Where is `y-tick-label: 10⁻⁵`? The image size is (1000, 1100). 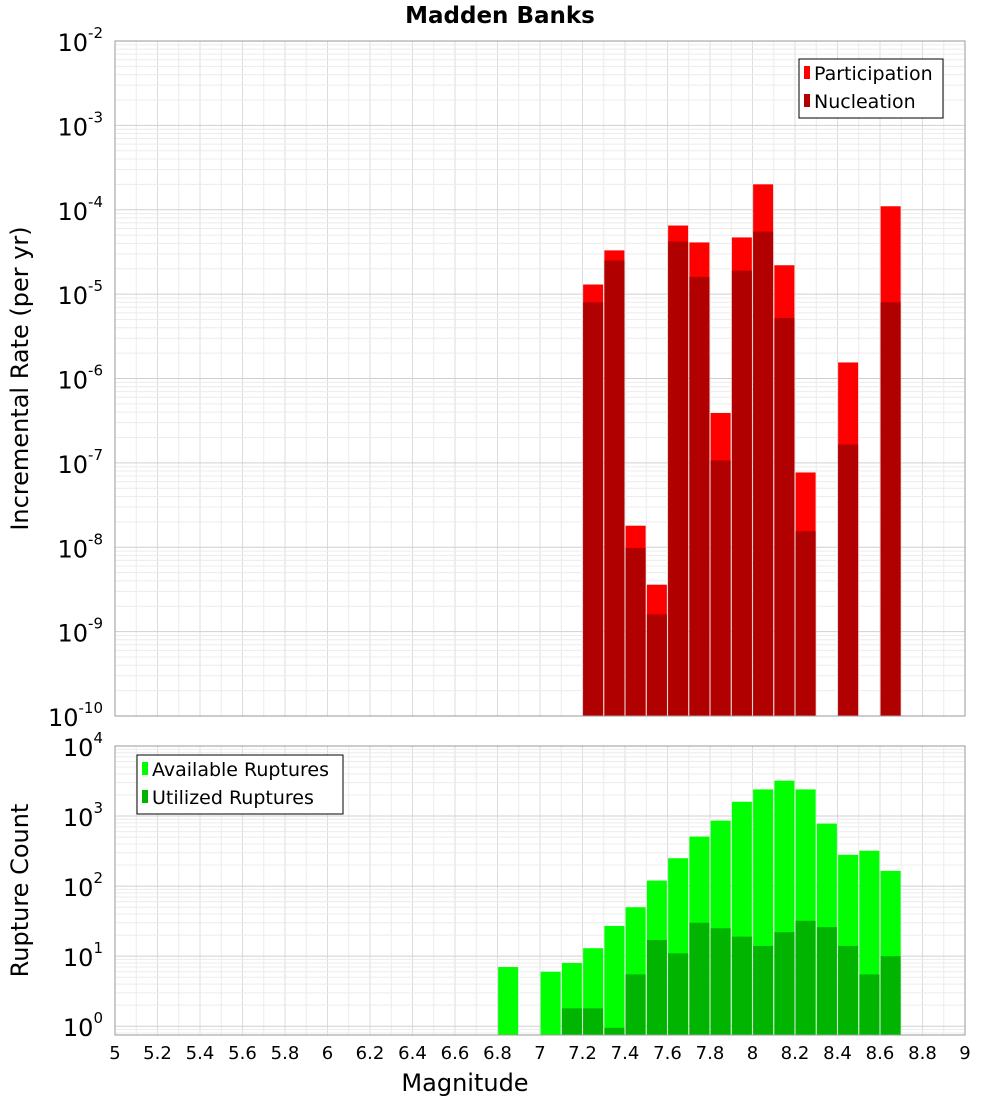 y-tick-label: 10⁻⁵ is located at coordinates (80, 293).